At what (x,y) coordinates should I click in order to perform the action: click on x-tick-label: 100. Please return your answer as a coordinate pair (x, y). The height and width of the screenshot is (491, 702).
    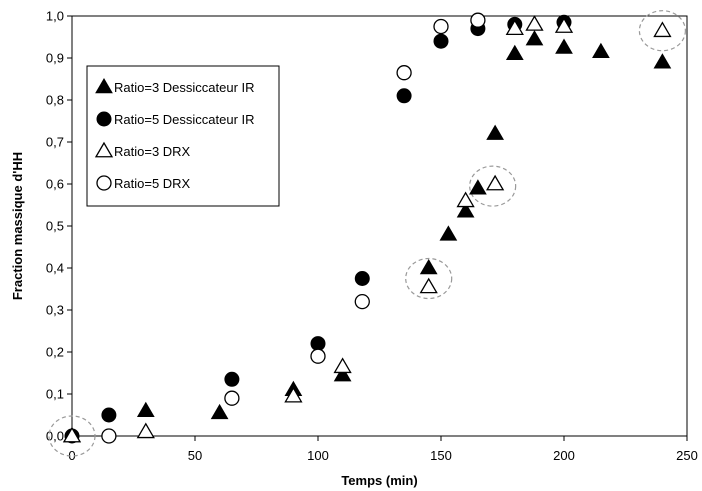
    Looking at the image, I should click on (318, 455).